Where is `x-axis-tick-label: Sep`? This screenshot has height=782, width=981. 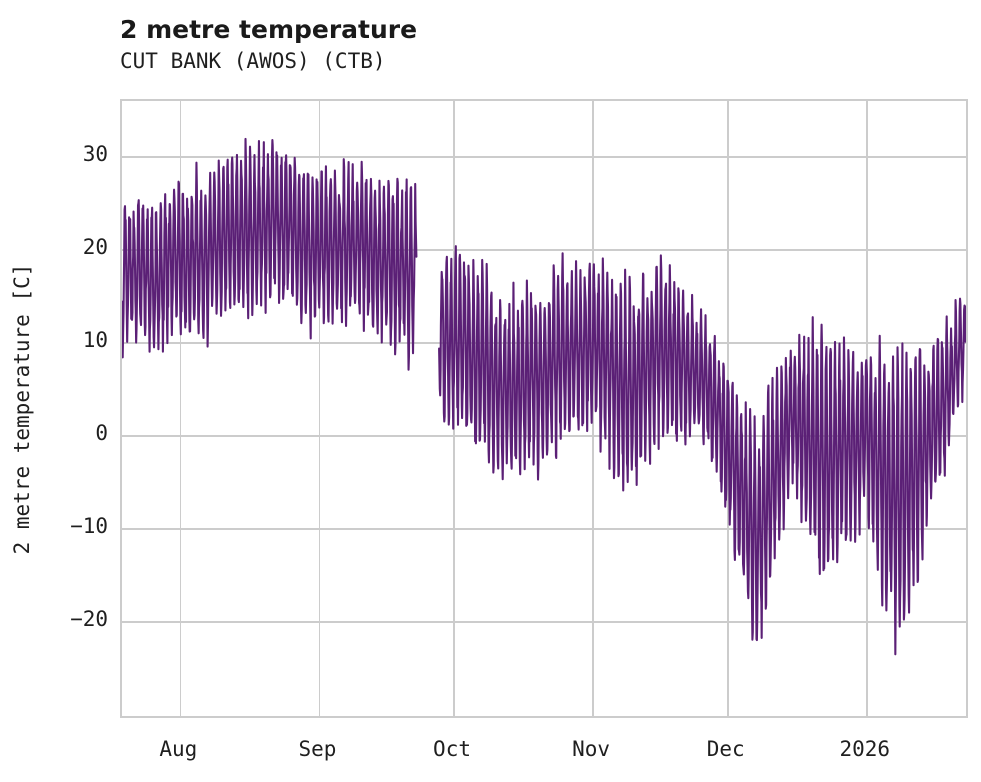
x-axis-tick-label: Sep is located at coordinates (317, 749).